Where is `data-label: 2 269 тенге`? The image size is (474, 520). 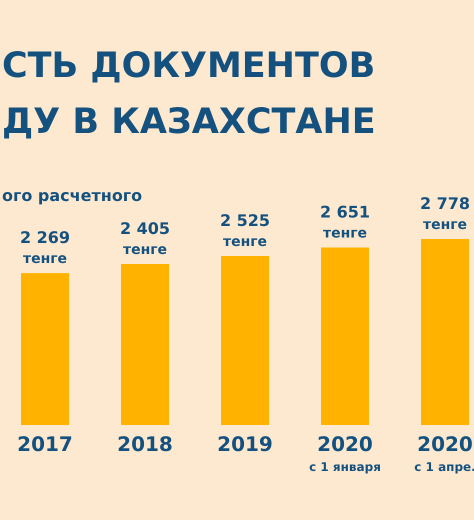 data-label: 2 269 тенге is located at coordinates (45, 248).